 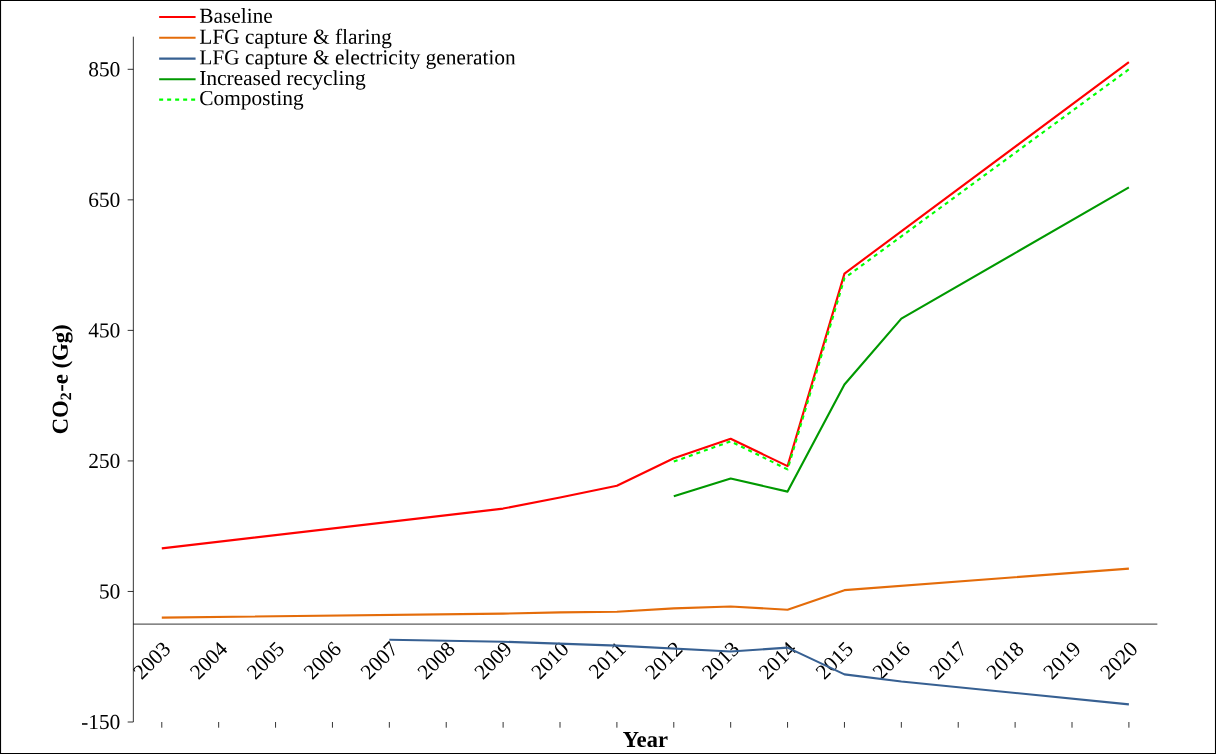 What do you see at coordinates (607, 661) in the screenshot?
I see `x-tick-label: 2011` at bounding box center [607, 661].